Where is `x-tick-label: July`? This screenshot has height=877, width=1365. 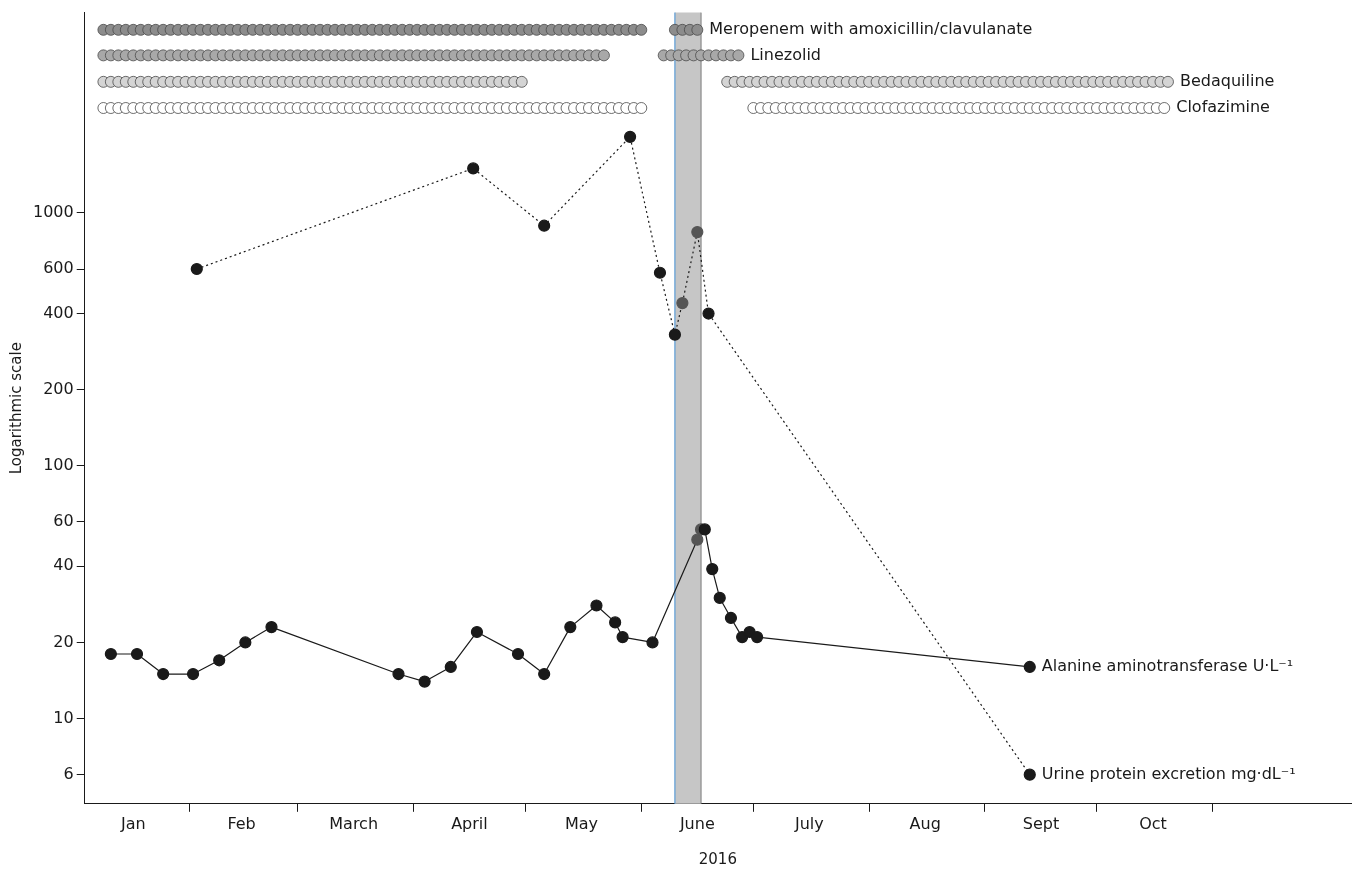
x-tick-label: July is located at coordinates (808, 823).